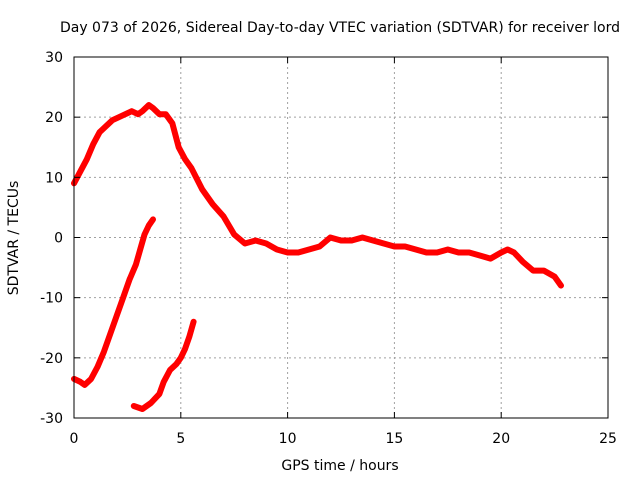  What do you see at coordinates (180, 439) in the screenshot?
I see `x-tick-label: 5` at bounding box center [180, 439].